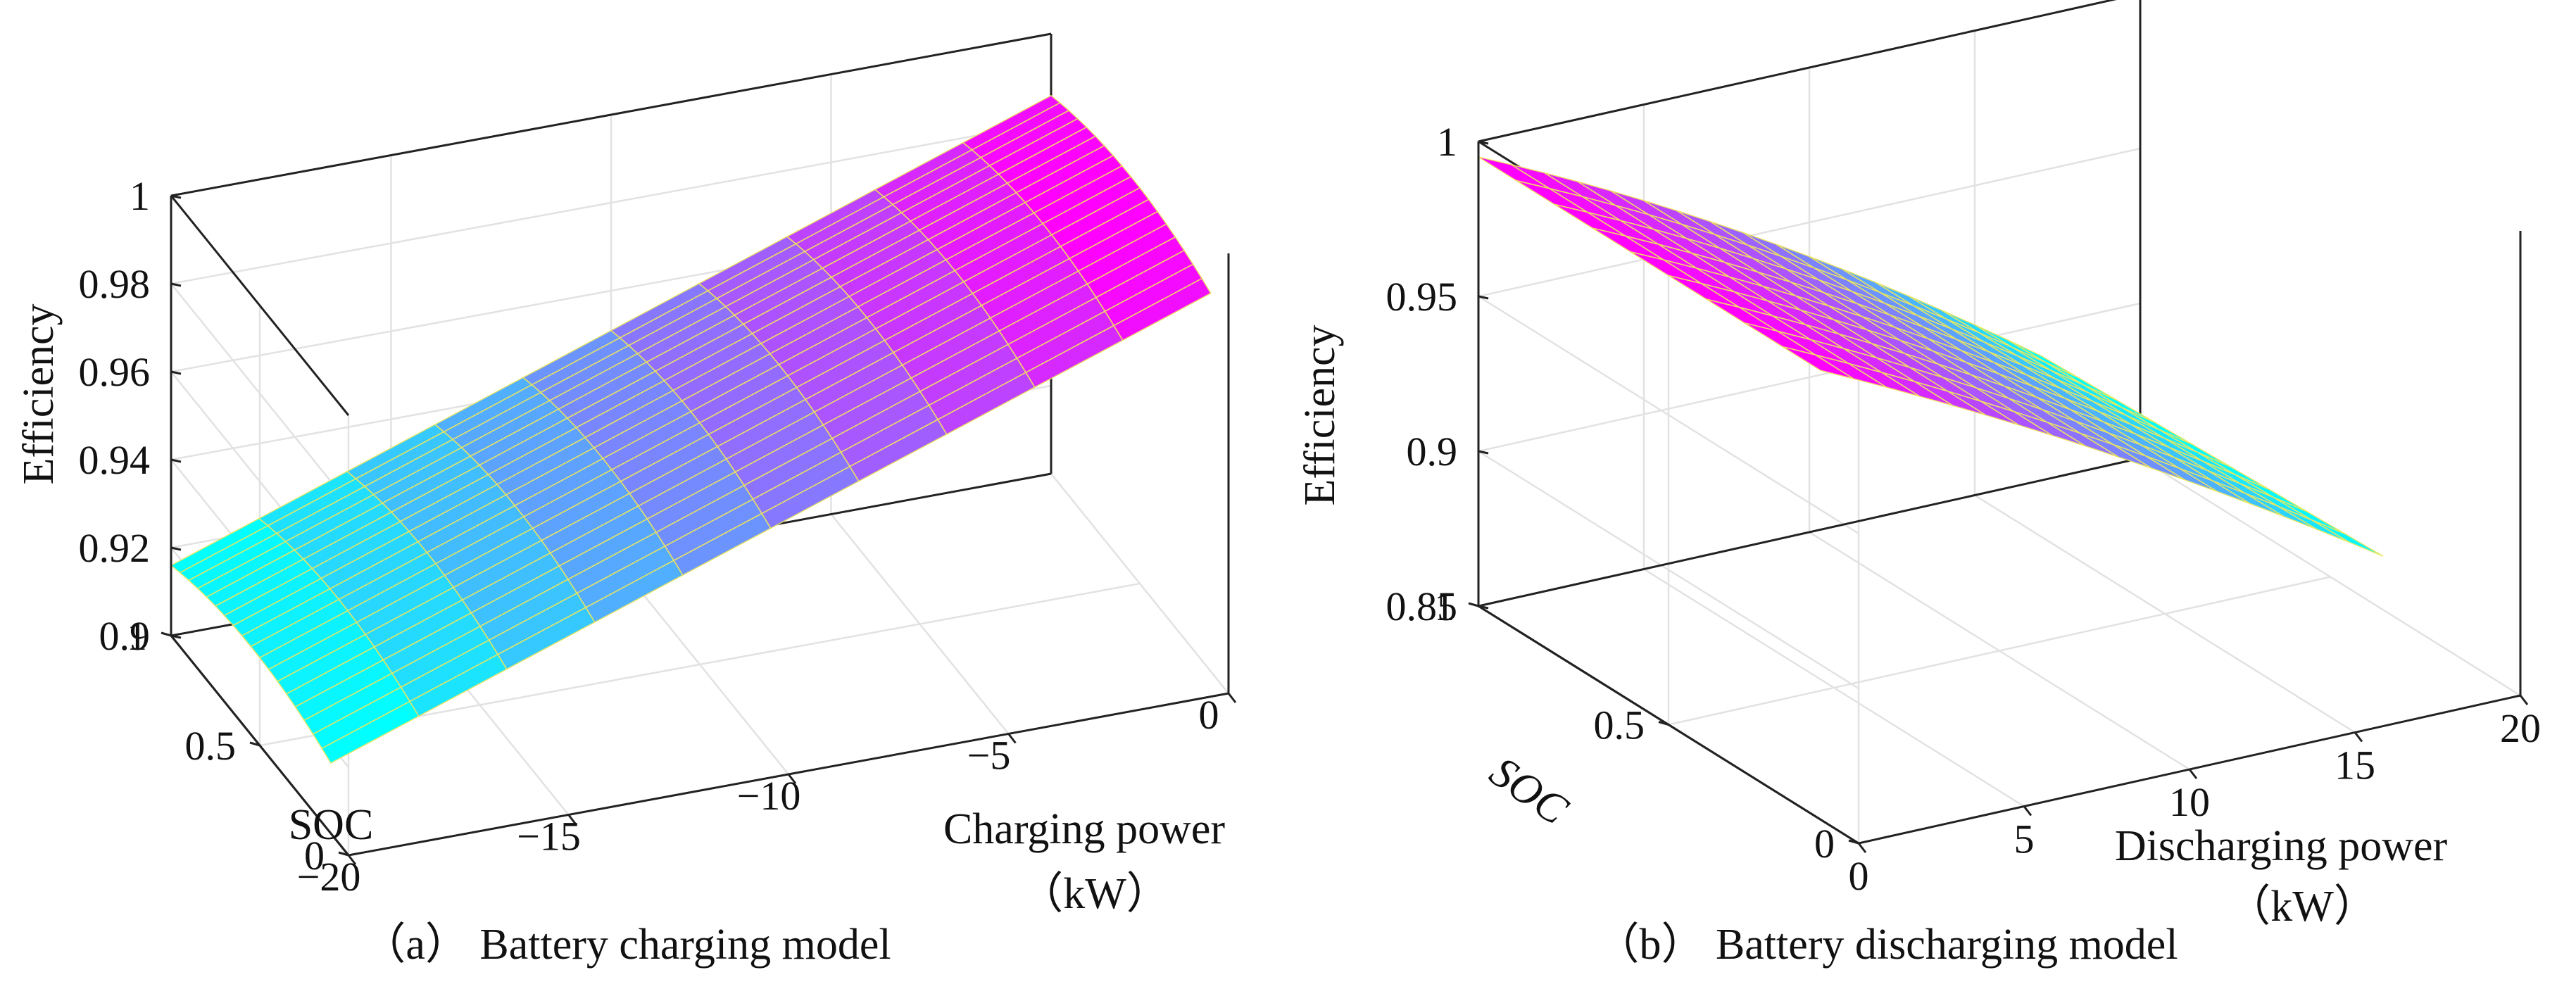  What do you see at coordinates (2302, 907) in the screenshot?
I see `xlabel-unit-b: （kW）` at bounding box center [2302, 907].